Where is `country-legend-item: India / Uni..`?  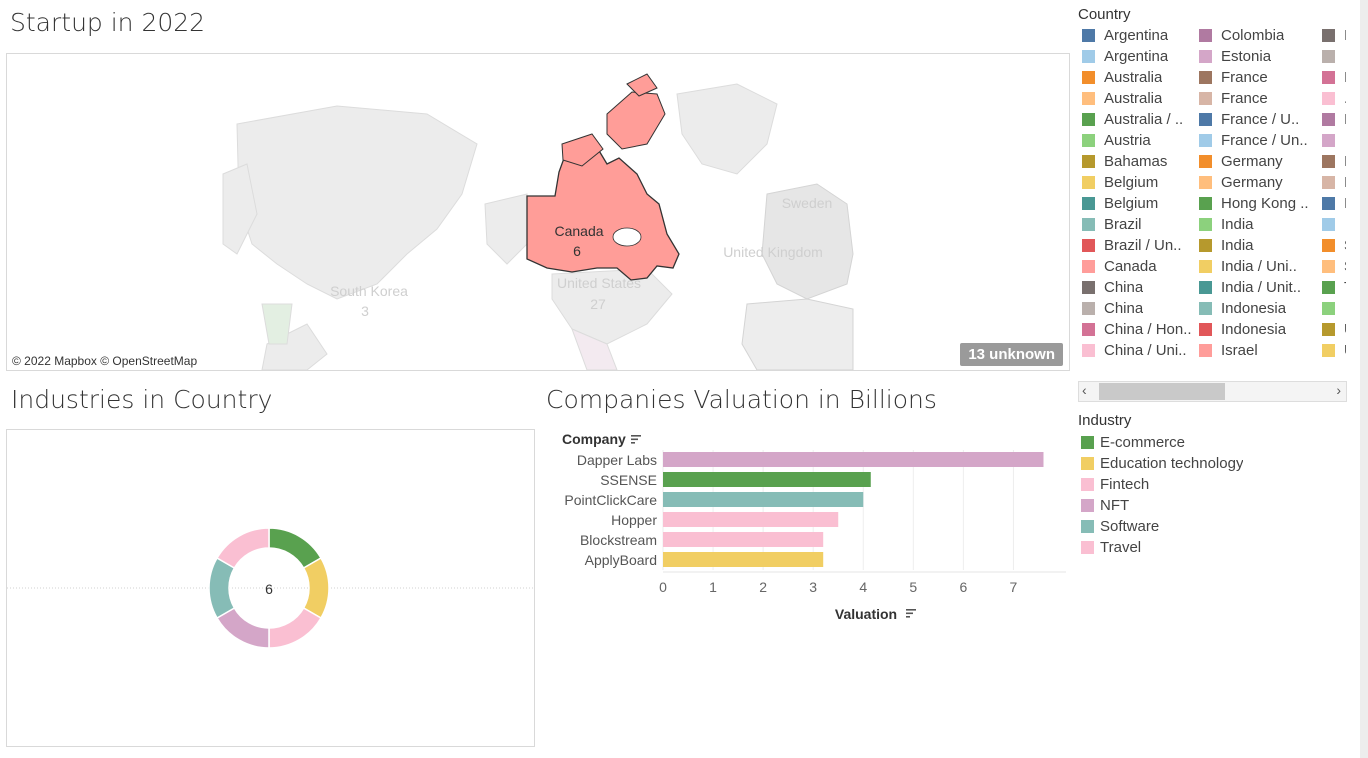 country-legend-item: India / Uni.. is located at coordinates (1248, 266).